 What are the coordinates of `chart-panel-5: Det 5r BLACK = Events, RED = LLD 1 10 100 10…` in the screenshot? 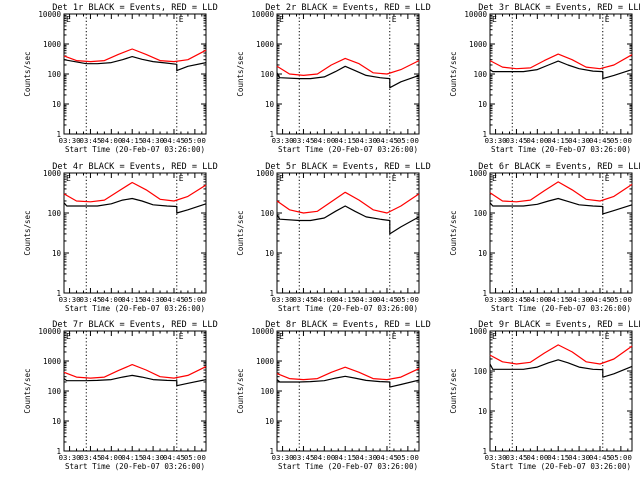 It's located at (333, 237).